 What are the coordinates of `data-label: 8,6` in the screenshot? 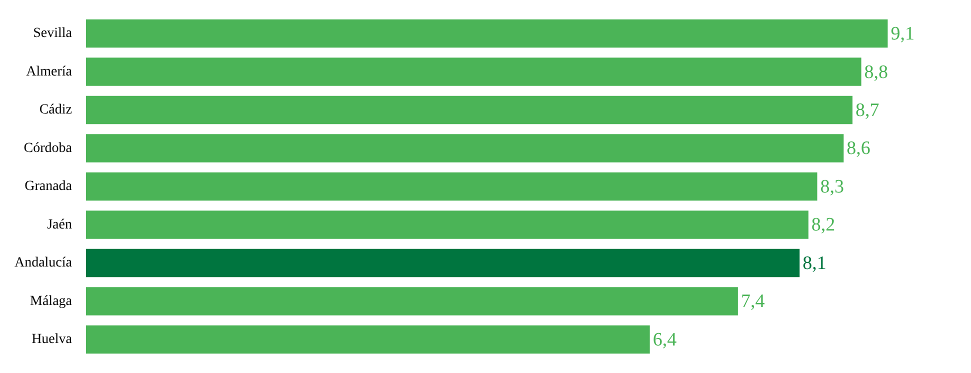 It's located at (858, 149).